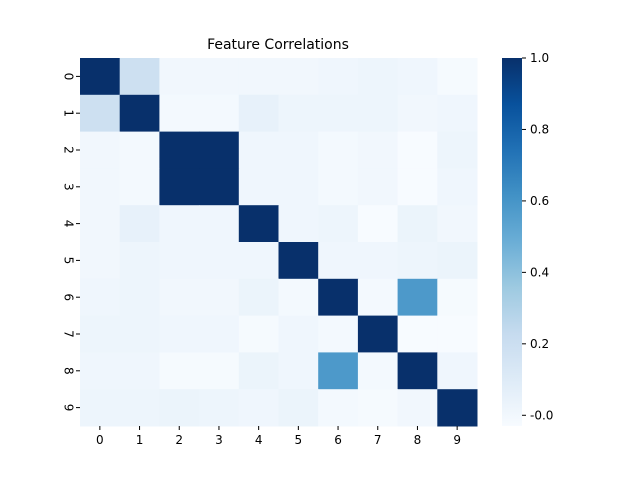  What do you see at coordinates (278, 436) in the screenshot?
I see `x-axis-ticks: 0 1 2 3 4 5 6 7 8 9` at bounding box center [278, 436].